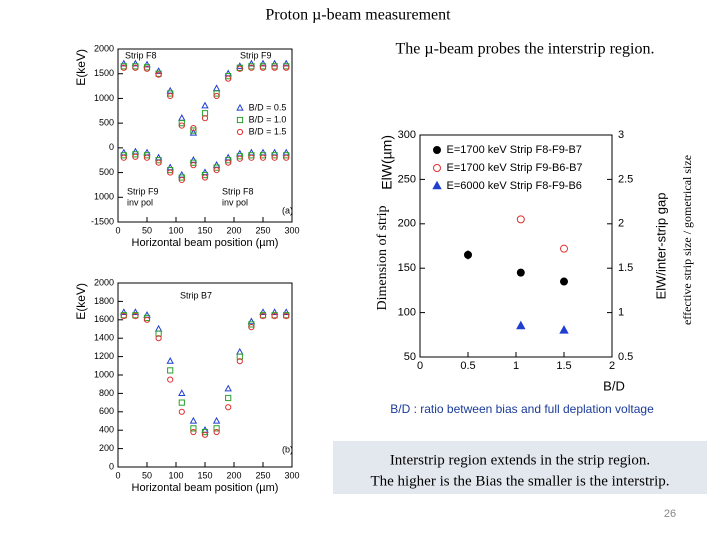  What do you see at coordinates (410, 357) in the screenshot?
I see `y-tick-label: 50` at bounding box center [410, 357].